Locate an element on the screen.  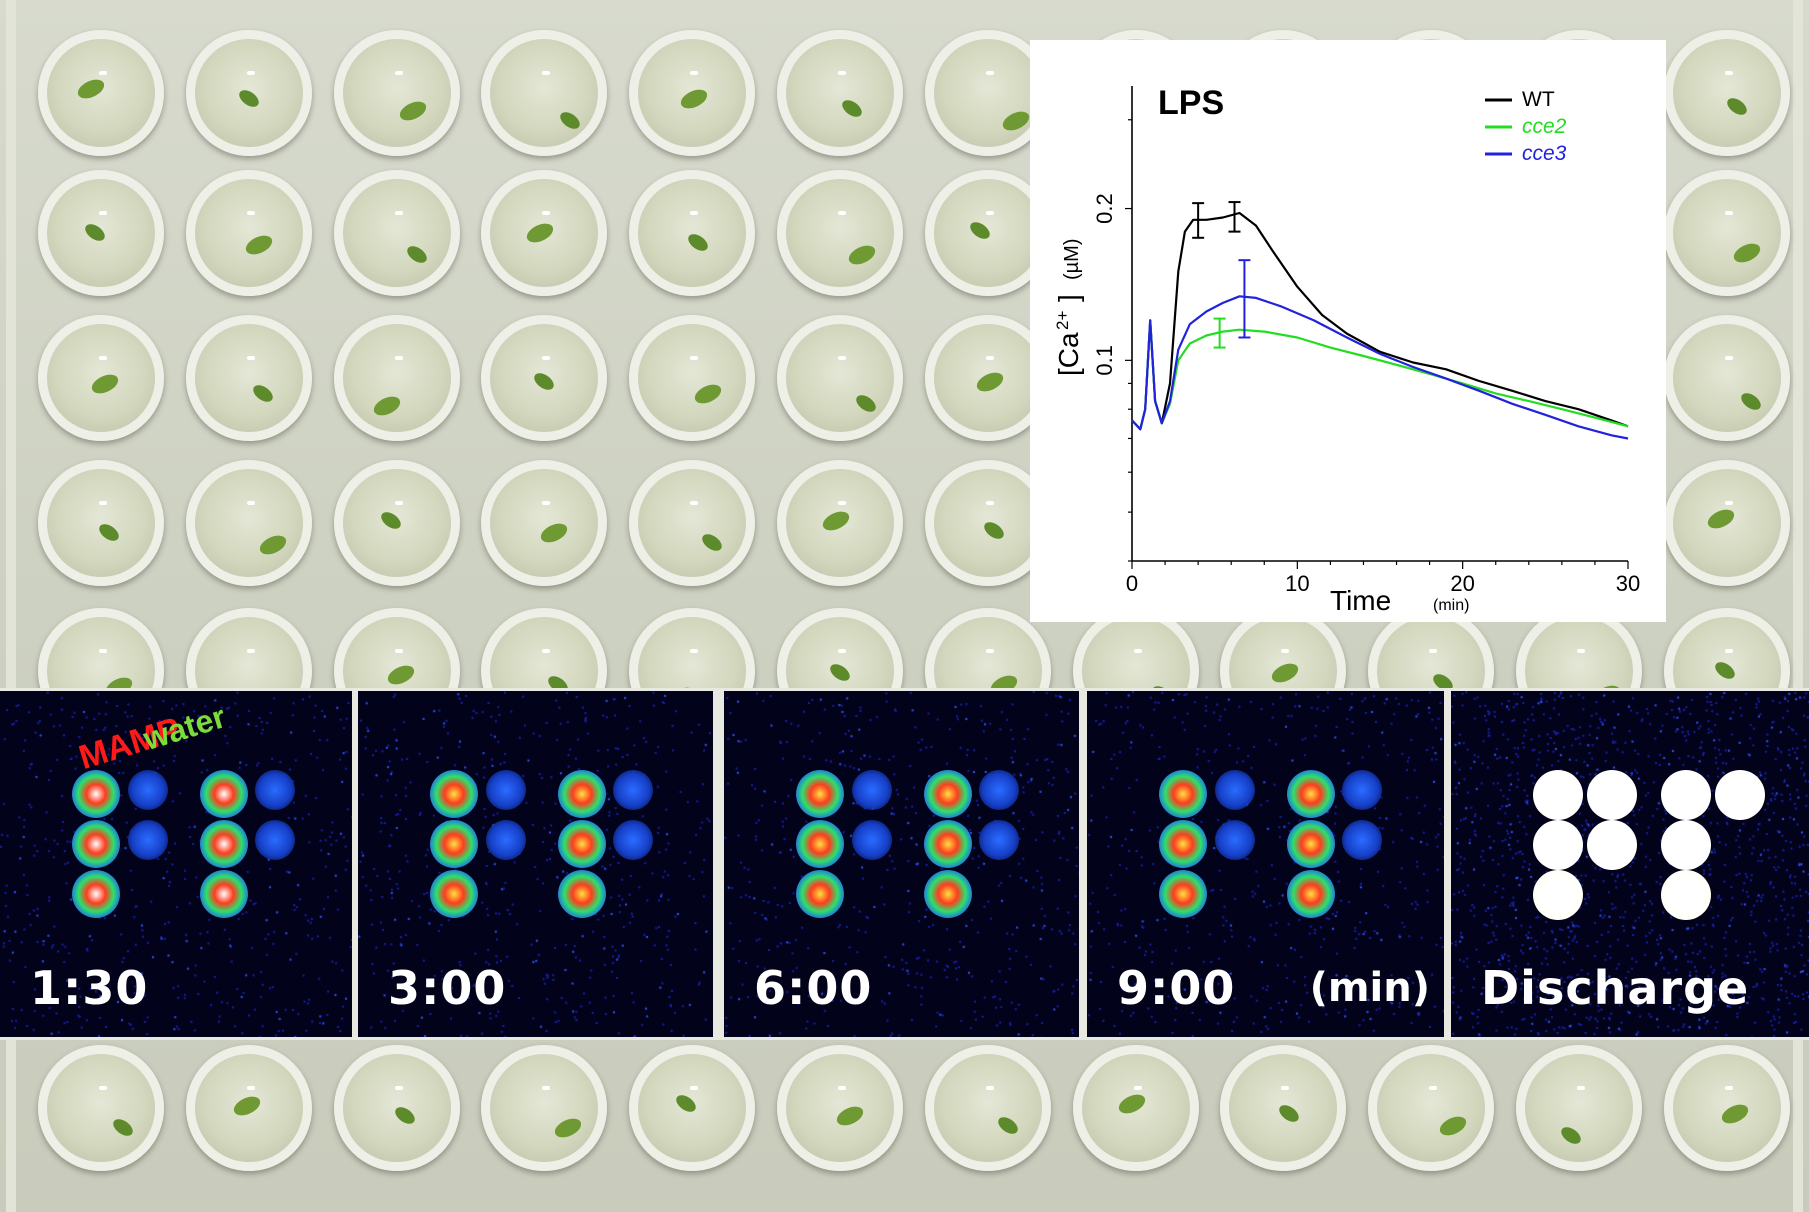
x-tick-label: 30 is located at coordinates (1628, 583).